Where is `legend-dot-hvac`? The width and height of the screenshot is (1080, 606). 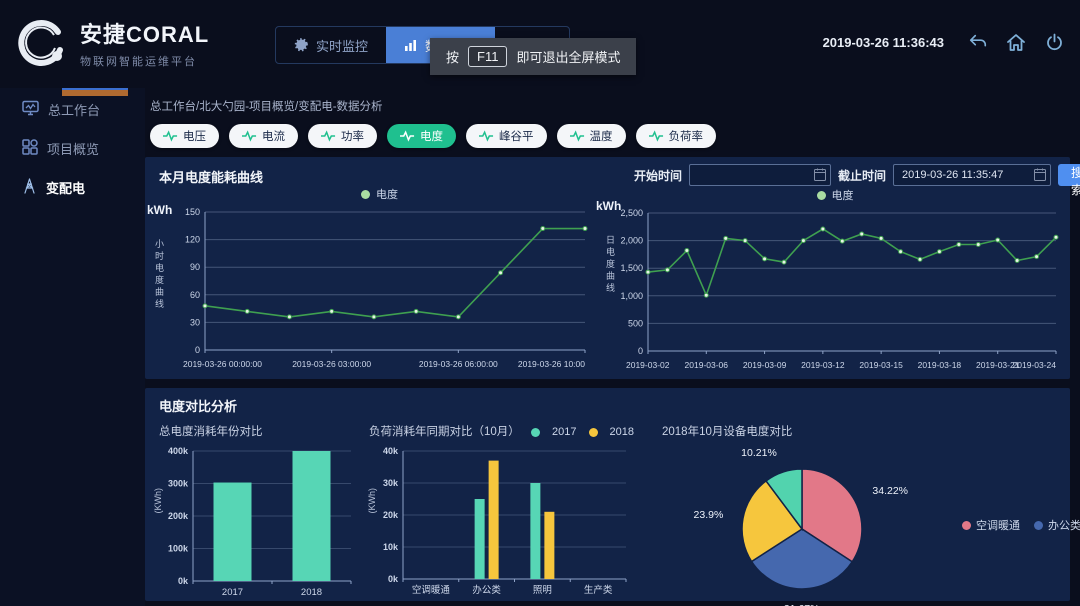 legend-dot-hvac is located at coordinates (966, 525).